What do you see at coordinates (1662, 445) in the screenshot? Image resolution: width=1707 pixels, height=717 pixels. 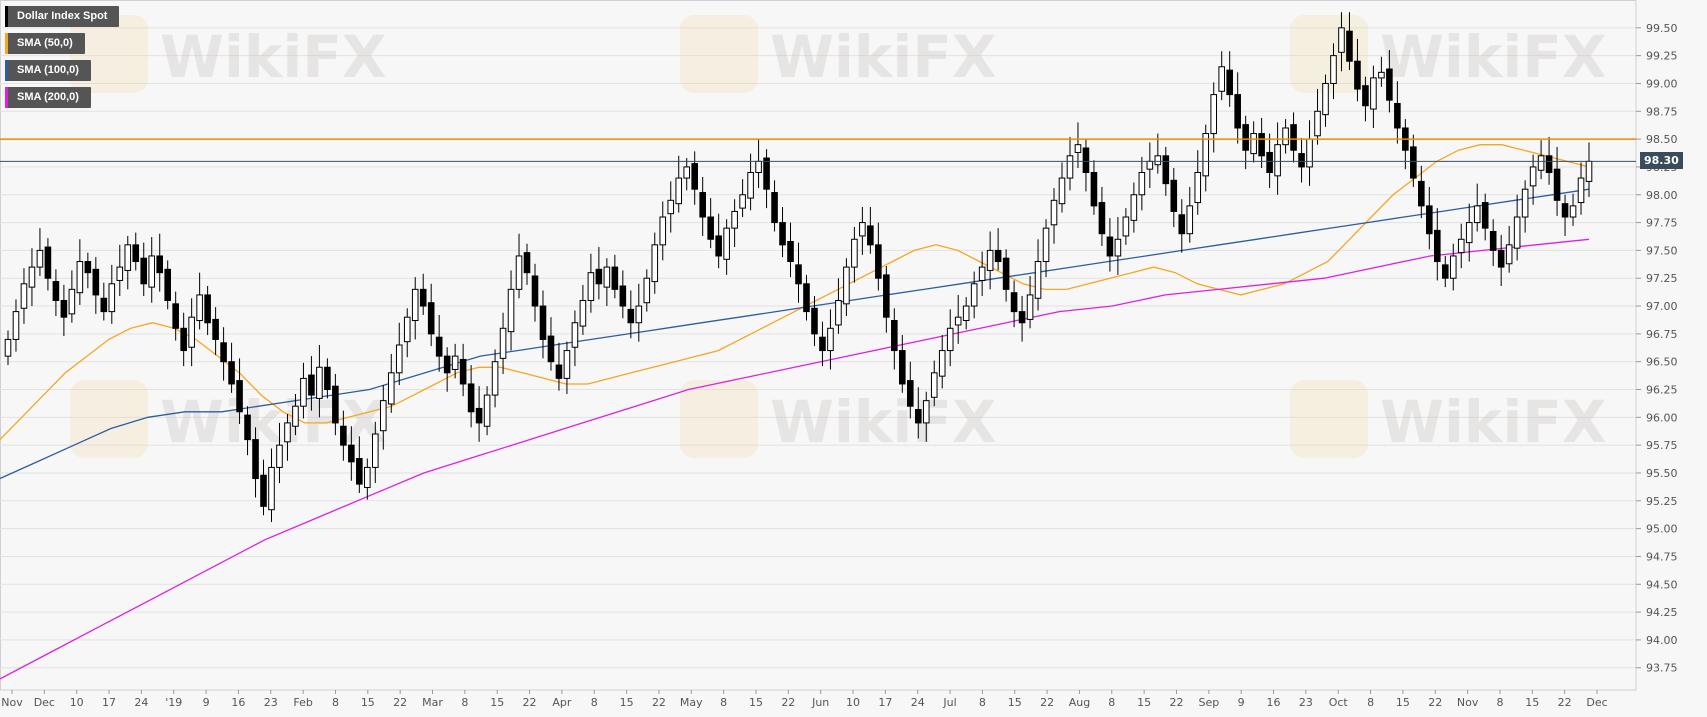 I see `y-tick-label: 95.75` at bounding box center [1662, 445].